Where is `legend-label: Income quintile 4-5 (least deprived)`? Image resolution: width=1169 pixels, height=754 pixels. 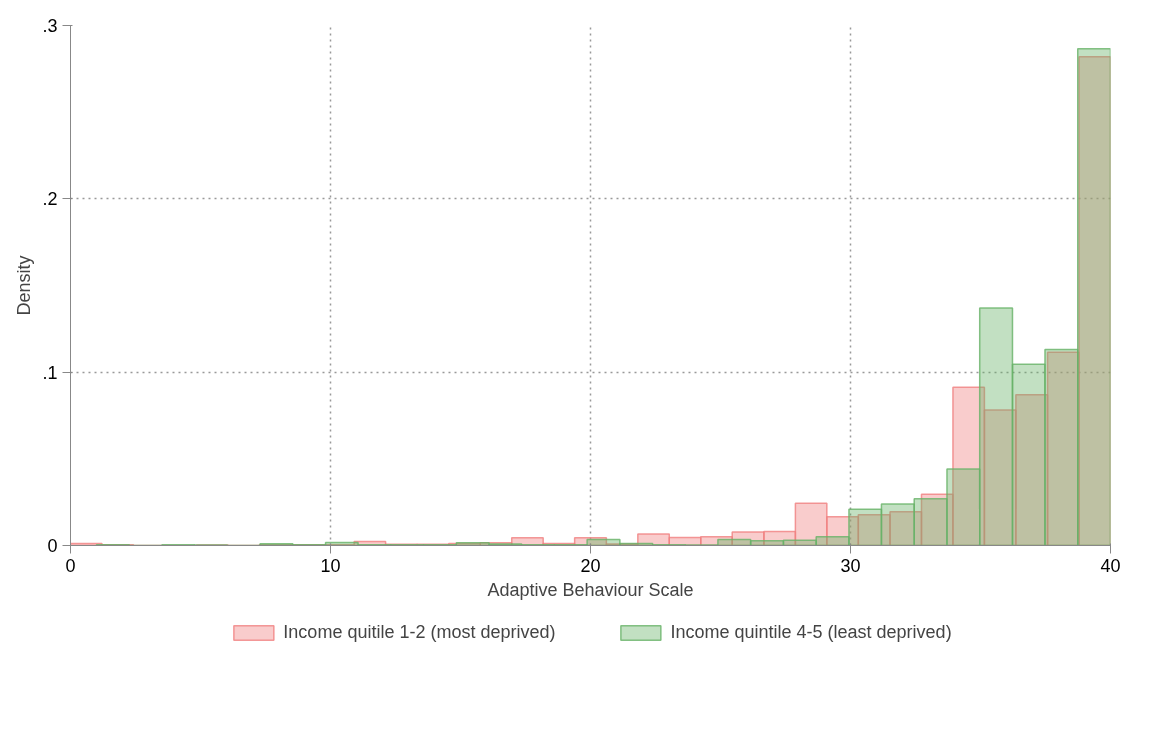 legend-label: Income quintile 4-5 (least deprived) is located at coordinates (811, 632).